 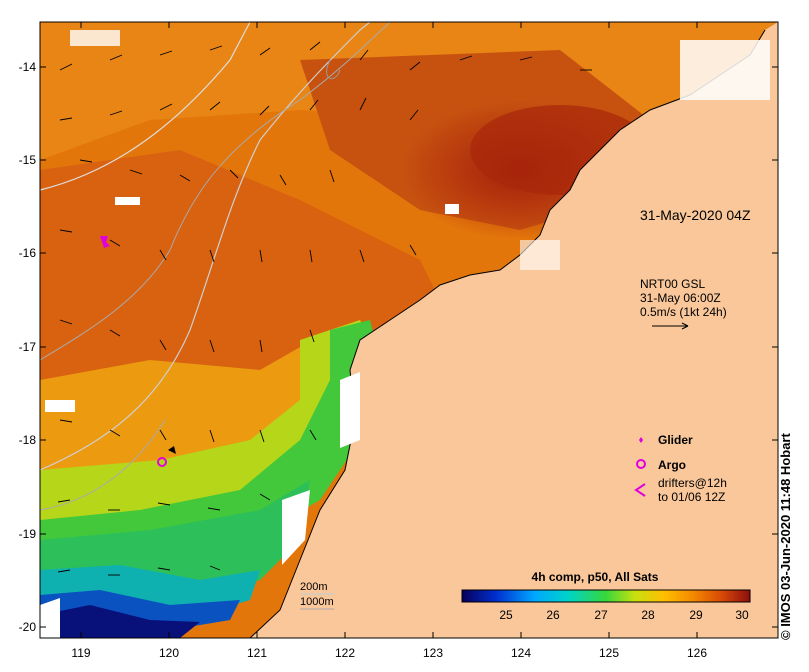 I want to click on colorbar-tick: 28, so click(x=648, y=615).